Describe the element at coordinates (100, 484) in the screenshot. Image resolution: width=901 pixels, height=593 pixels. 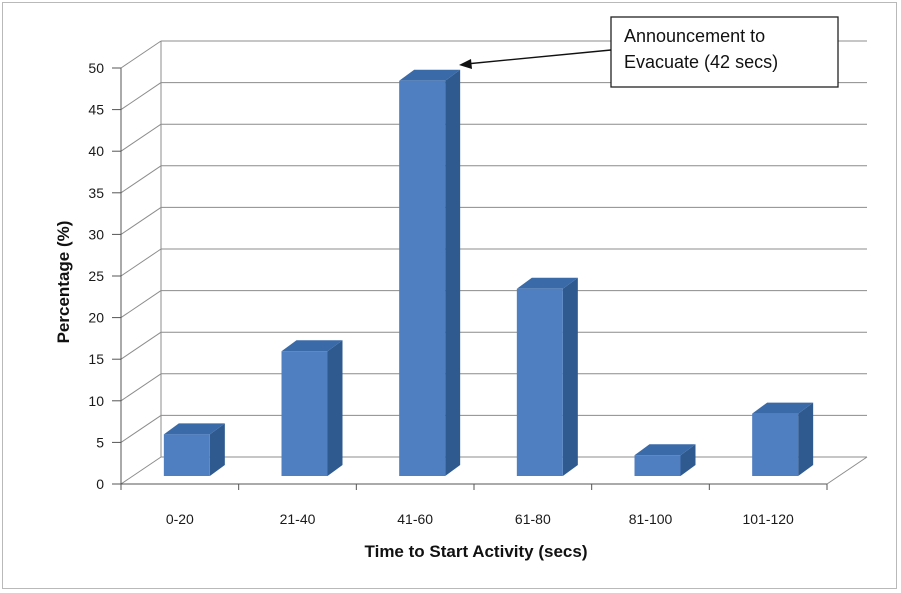
I see `y-tick-label: 0` at that location.